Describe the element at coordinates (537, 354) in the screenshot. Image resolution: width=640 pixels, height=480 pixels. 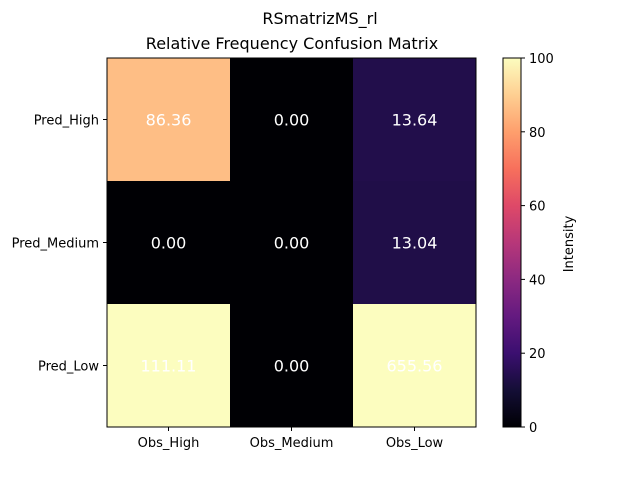
I see `colorbar-tick-label: 20` at that location.